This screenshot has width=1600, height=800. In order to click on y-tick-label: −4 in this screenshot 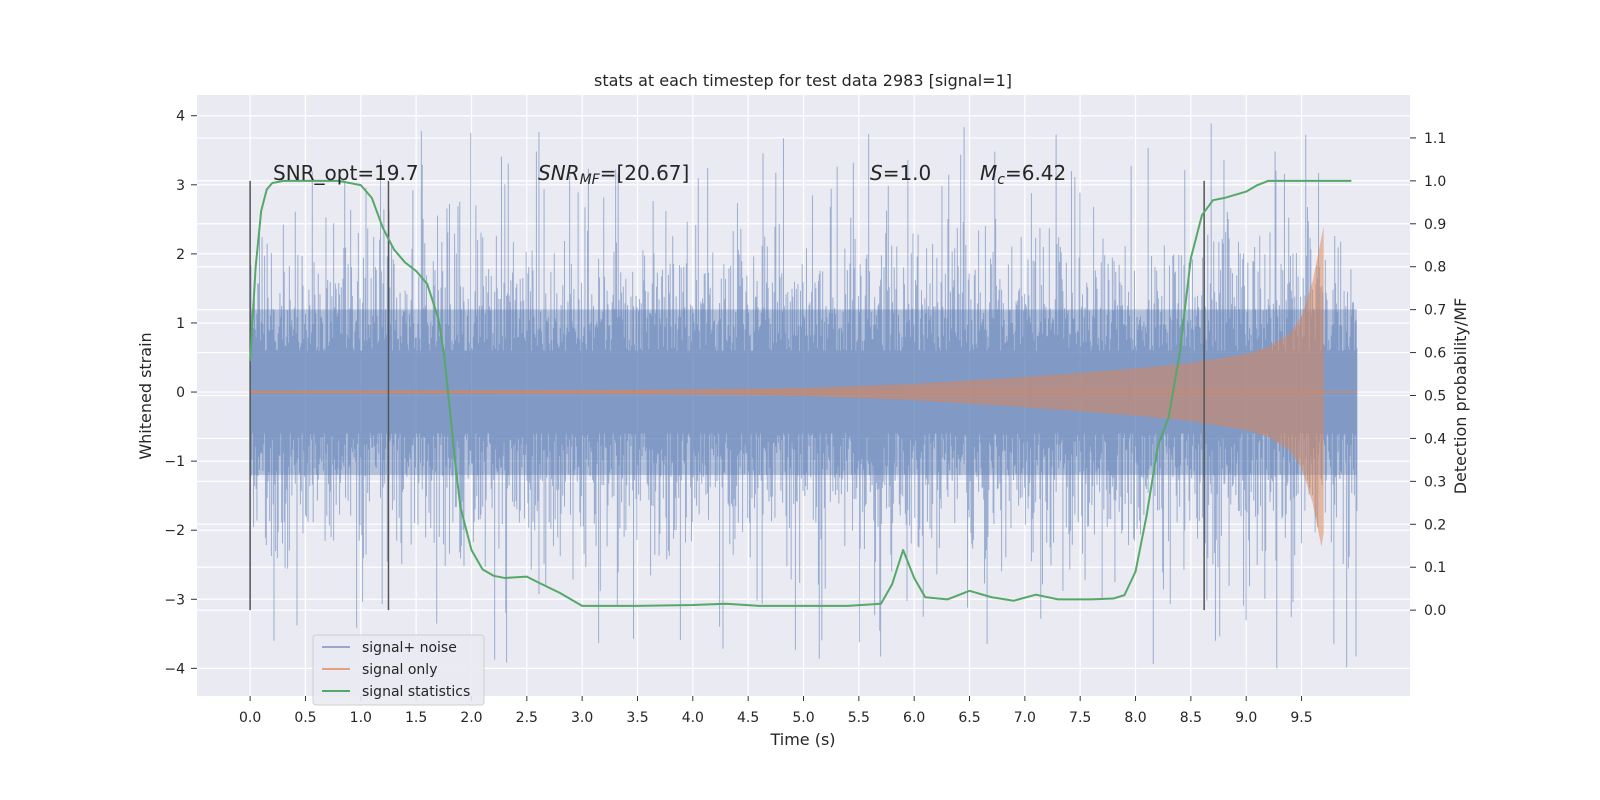, I will do `click(174, 669)`.